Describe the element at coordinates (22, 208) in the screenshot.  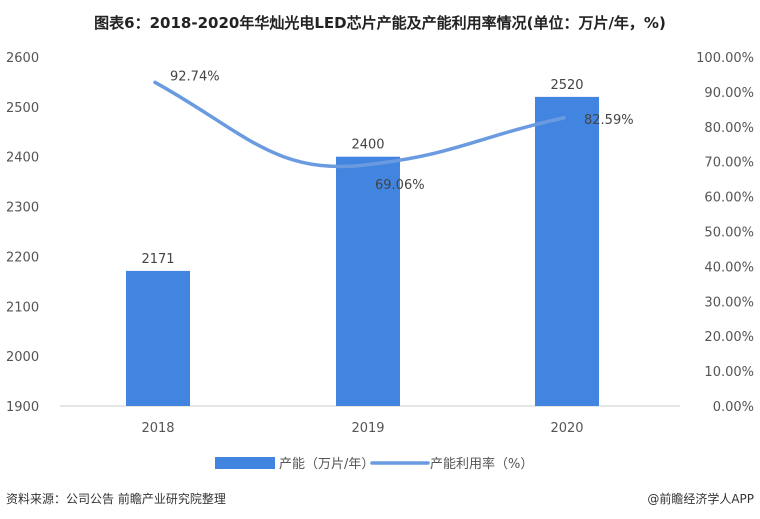
I see `left-tick-label: 2300` at that location.